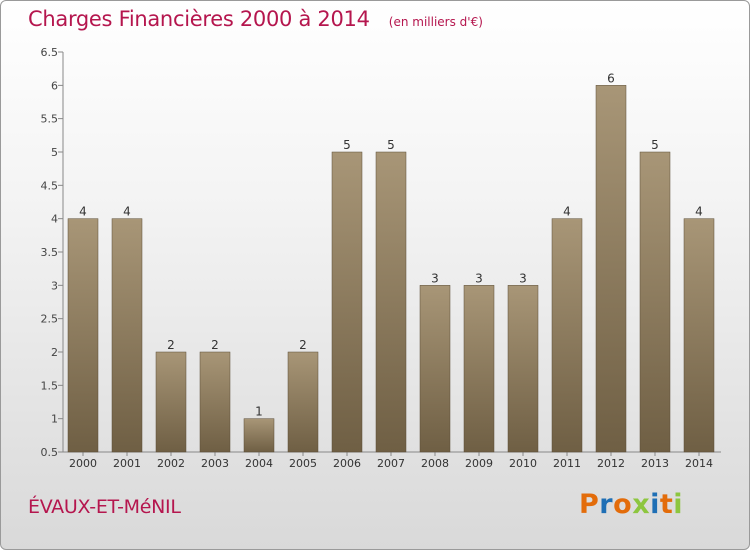 This screenshot has width=750, height=550. Describe the element at coordinates (523, 463) in the screenshot. I see `x-tick-label: 2010` at that location.